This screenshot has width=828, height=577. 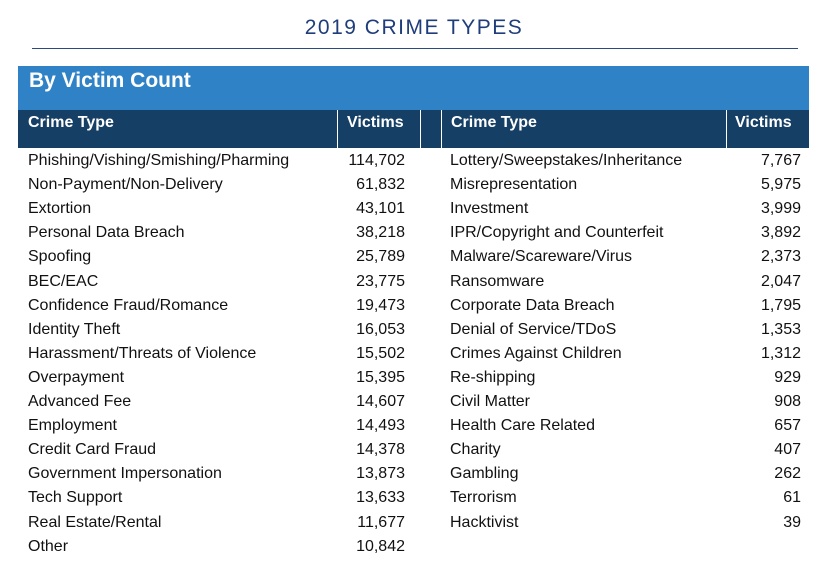 I want to click on victims-cell: 1,795, so click(x=780, y=305).